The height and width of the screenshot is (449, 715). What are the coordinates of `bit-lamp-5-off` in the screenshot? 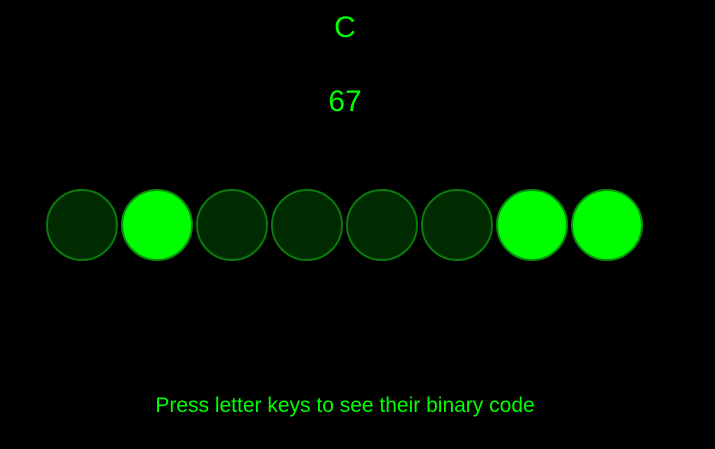 It's located at (382, 225).